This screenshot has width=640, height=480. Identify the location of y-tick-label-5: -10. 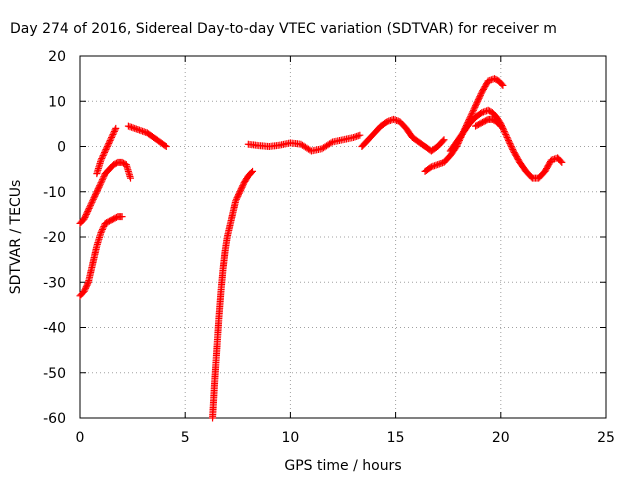
(54, 193).